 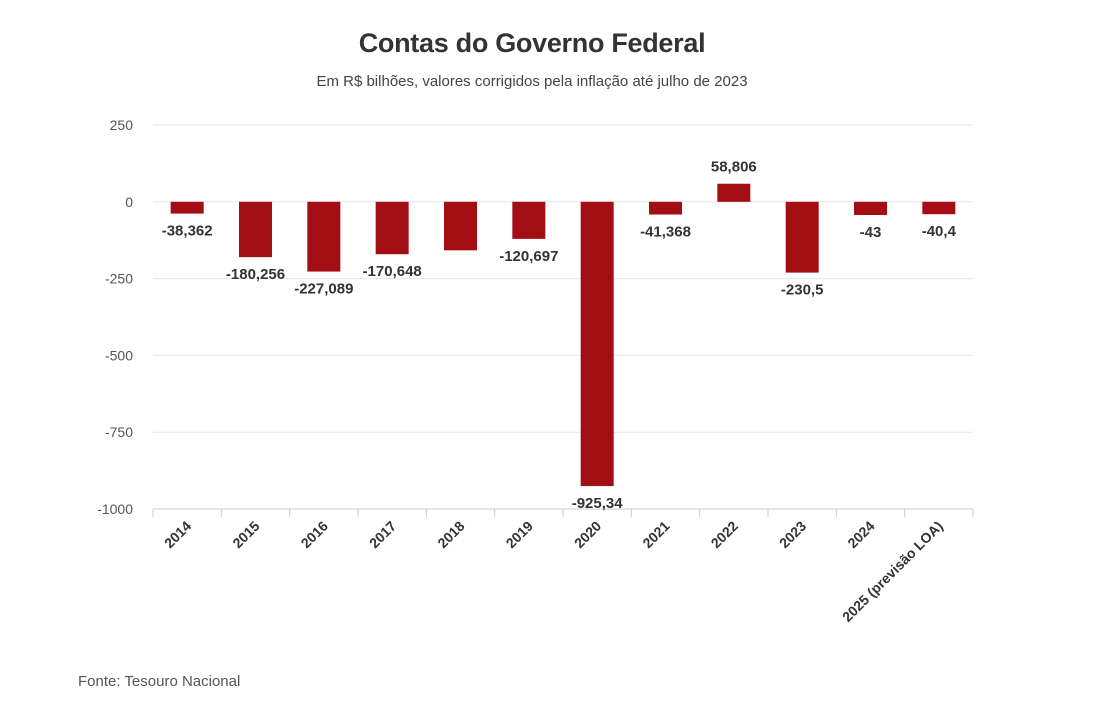 What do you see at coordinates (119, 279) in the screenshot?
I see `y-tick-label: -250` at bounding box center [119, 279].